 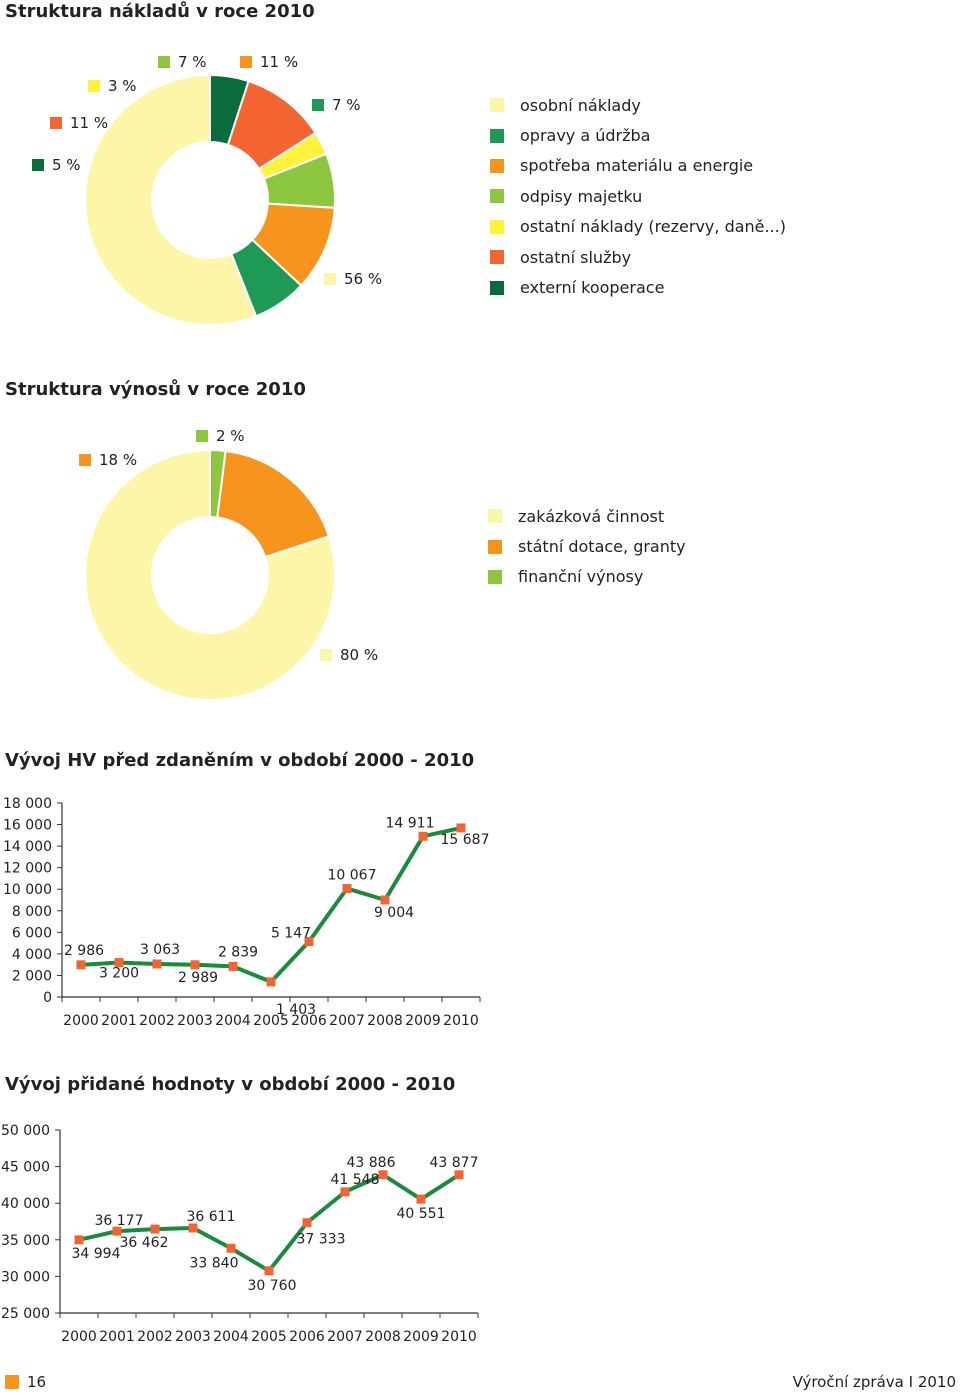 What do you see at coordinates (155, 1337) in the screenshot?
I see `x-tick-label-2: 2002` at bounding box center [155, 1337].